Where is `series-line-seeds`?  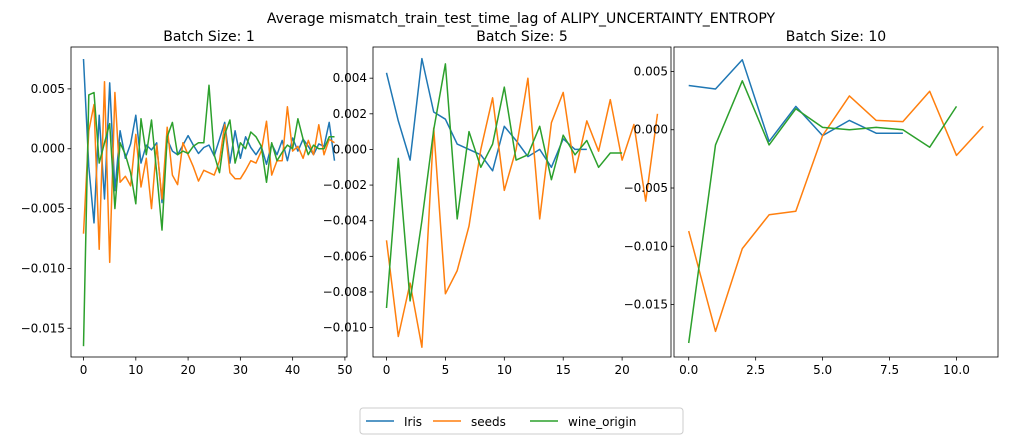 series-line-seeds is located at coordinates (208, 172).